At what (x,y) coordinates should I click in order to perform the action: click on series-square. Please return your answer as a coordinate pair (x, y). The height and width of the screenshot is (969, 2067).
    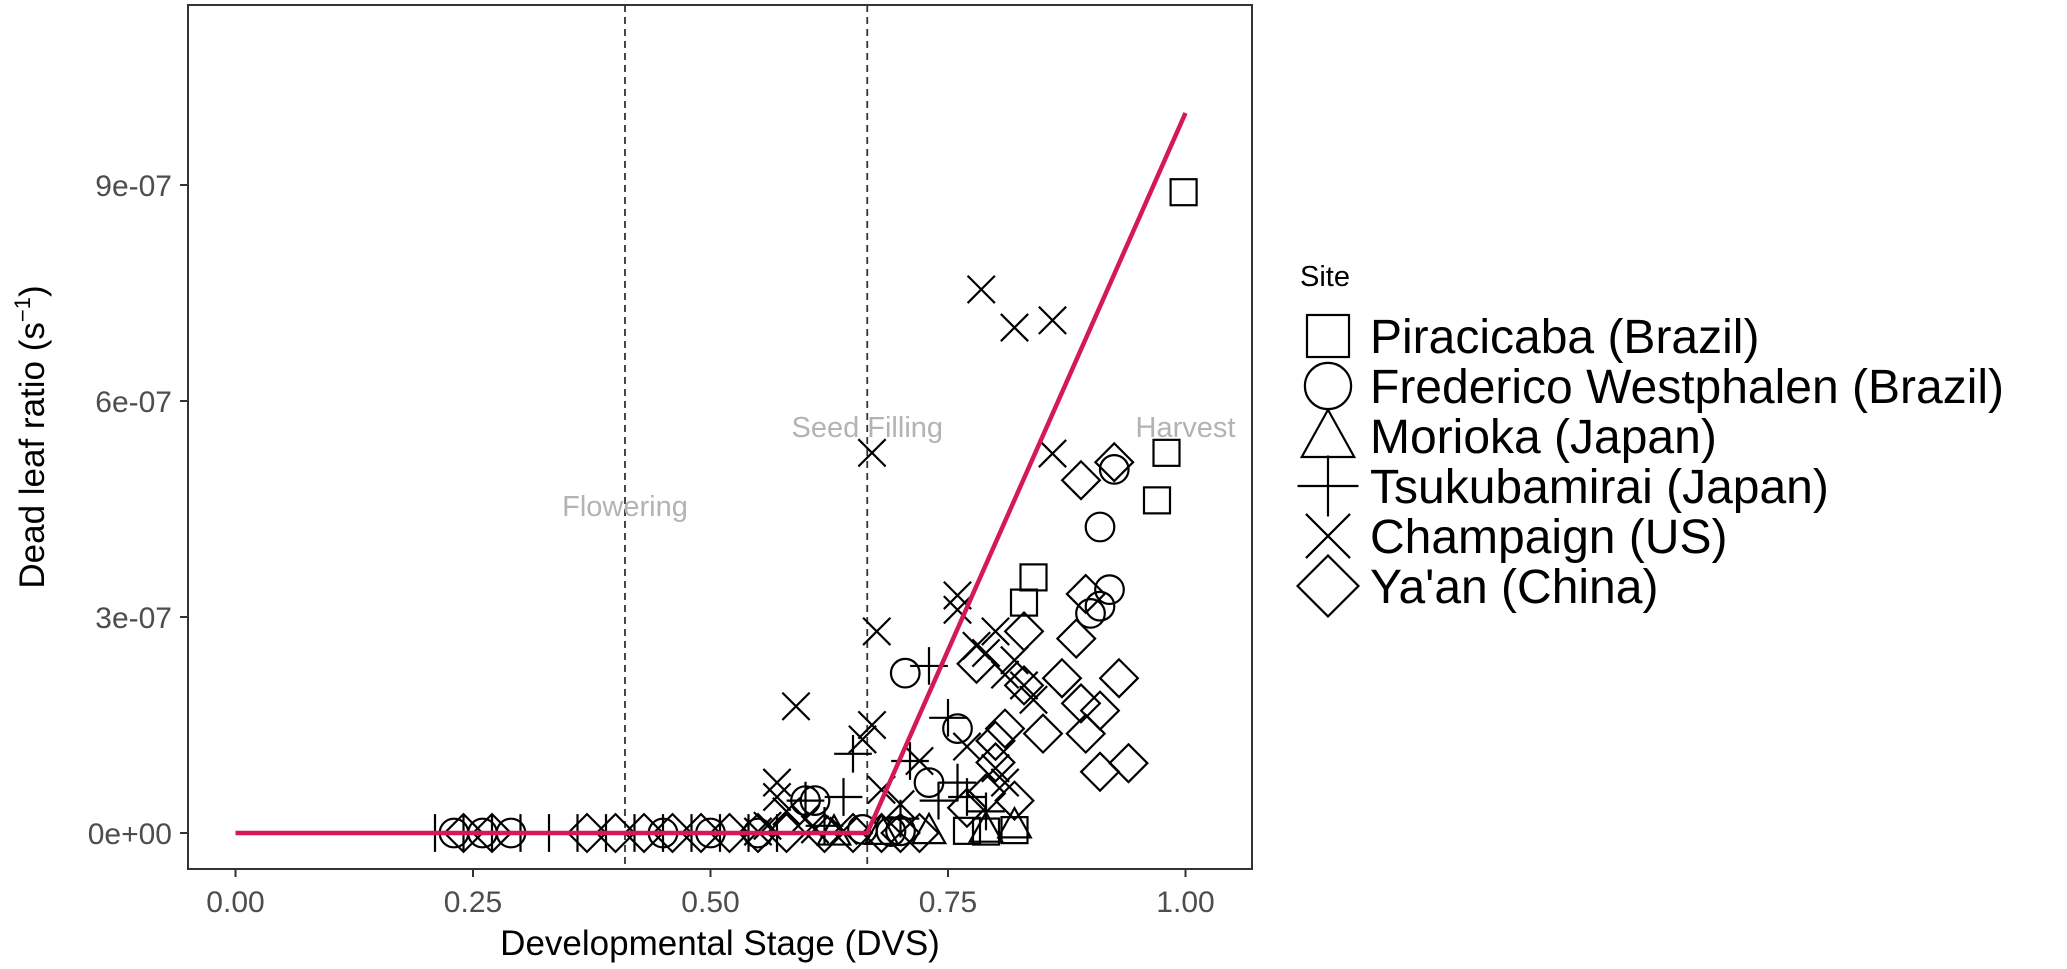
    Looking at the image, I should click on (1075, 512).